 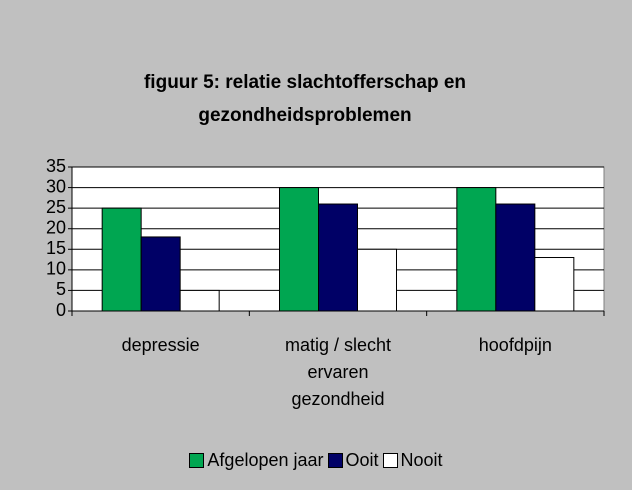 I want to click on legend-label: Afgelopen jaar, so click(x=265, y=460).